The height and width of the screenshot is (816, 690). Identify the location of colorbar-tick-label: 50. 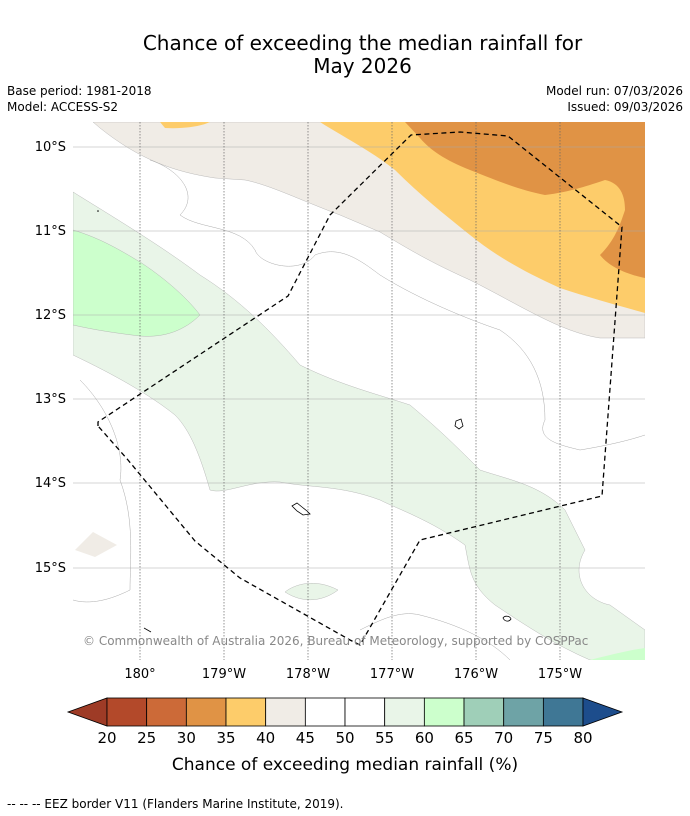
(344, 738).